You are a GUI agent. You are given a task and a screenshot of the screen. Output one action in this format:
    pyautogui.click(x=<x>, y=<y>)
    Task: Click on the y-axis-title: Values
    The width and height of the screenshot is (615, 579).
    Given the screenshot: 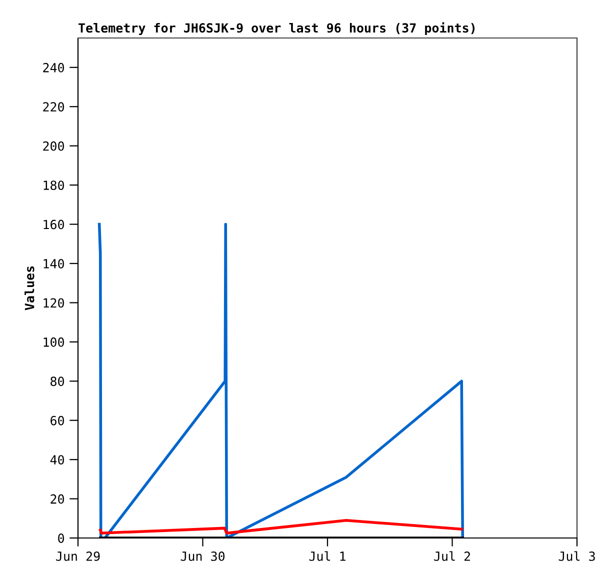 What is the action you would take?
    pyautogui.click(x=29, y=288)
    